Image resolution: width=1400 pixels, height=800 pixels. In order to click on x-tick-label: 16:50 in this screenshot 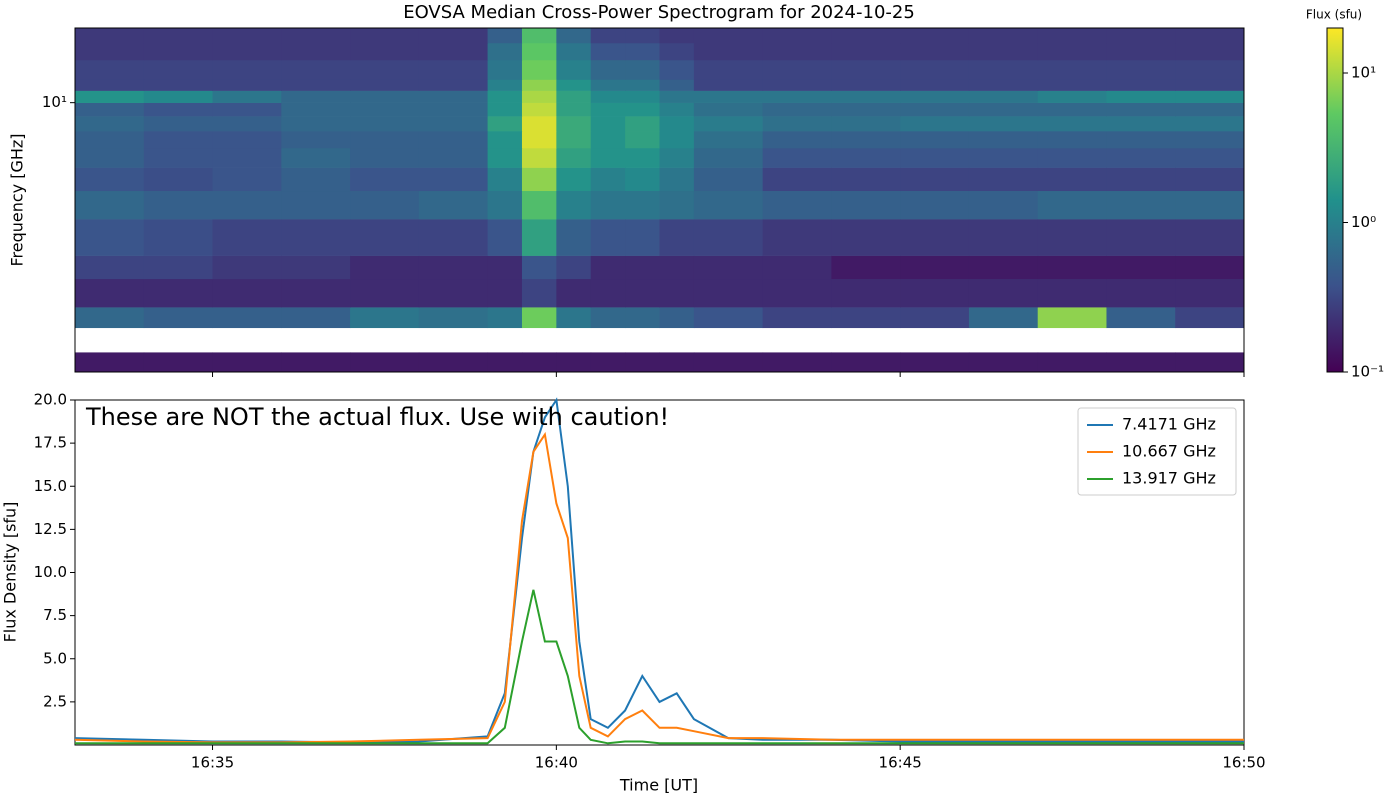, I will do `click(1243, 763)`.